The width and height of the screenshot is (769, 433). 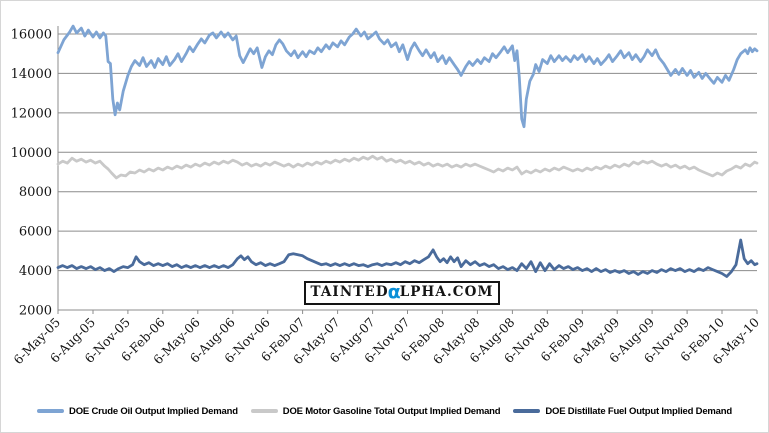 I want to click on watermark-alpha-glyph: α, so click(x=394, y=291).